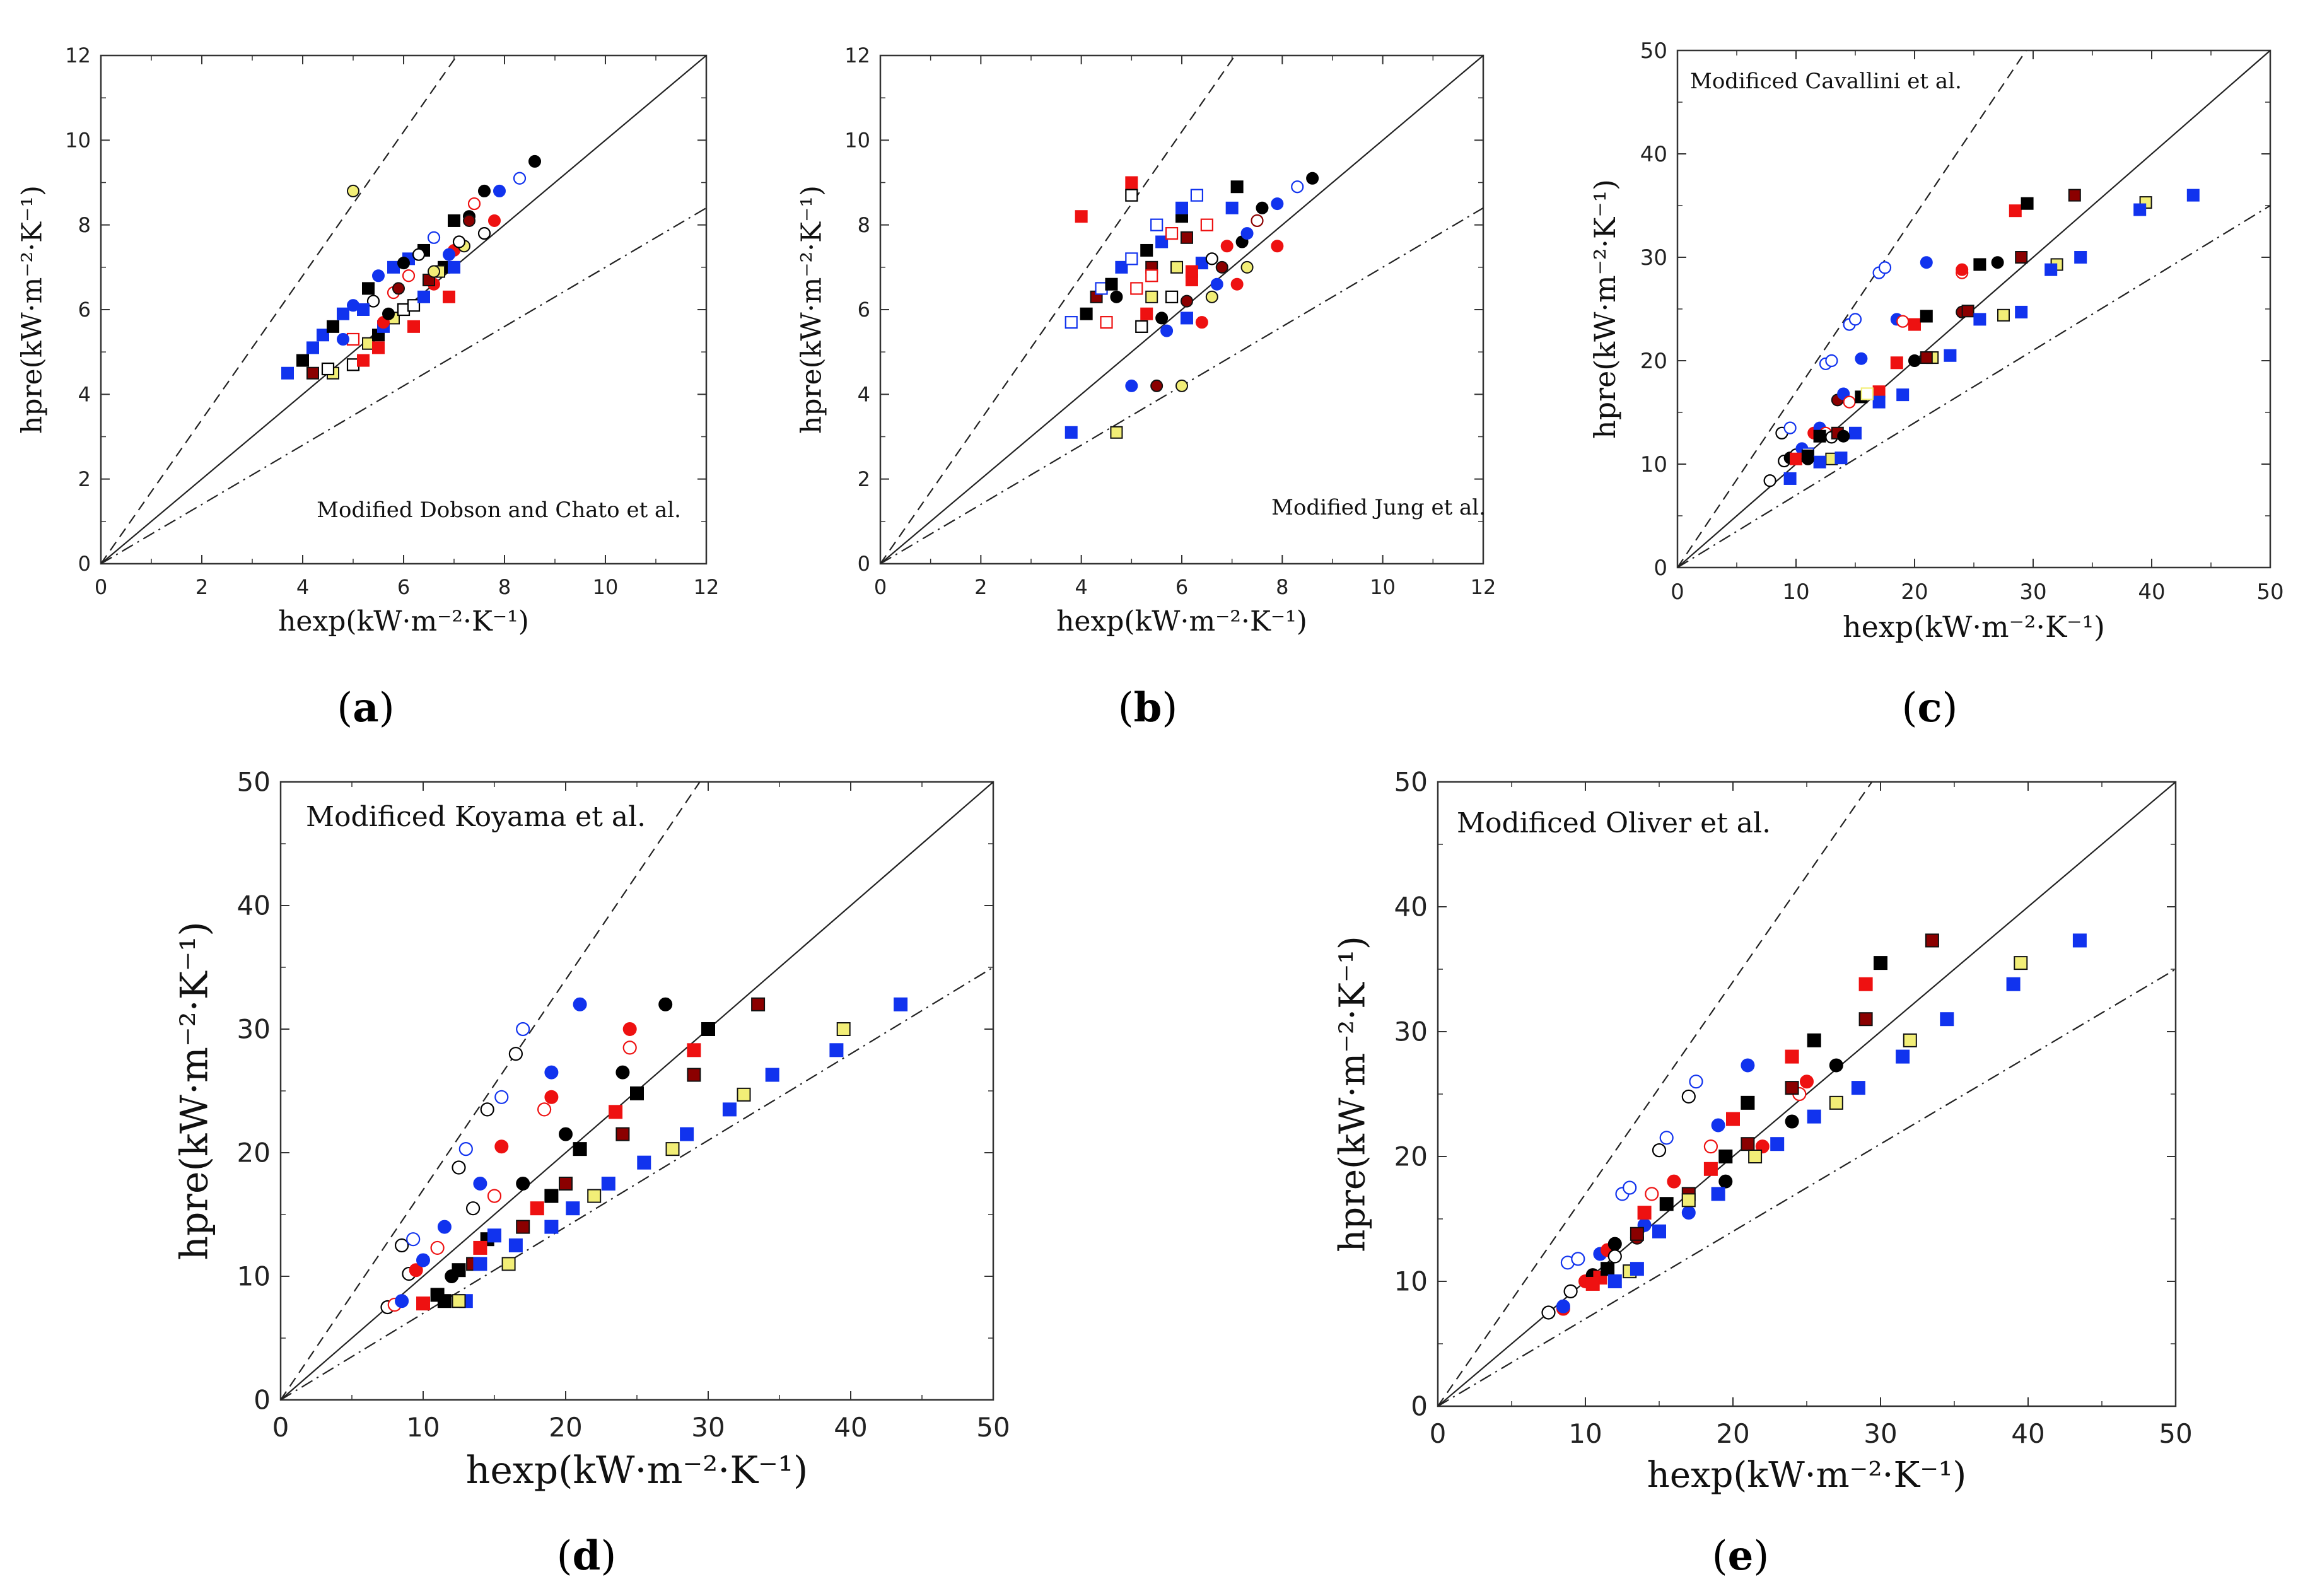 This screenshot has height=1596, width=2298. Describe the element at coordinates (1914, 593) in the screenshot. I see `x-tick-label: 20` at that location.